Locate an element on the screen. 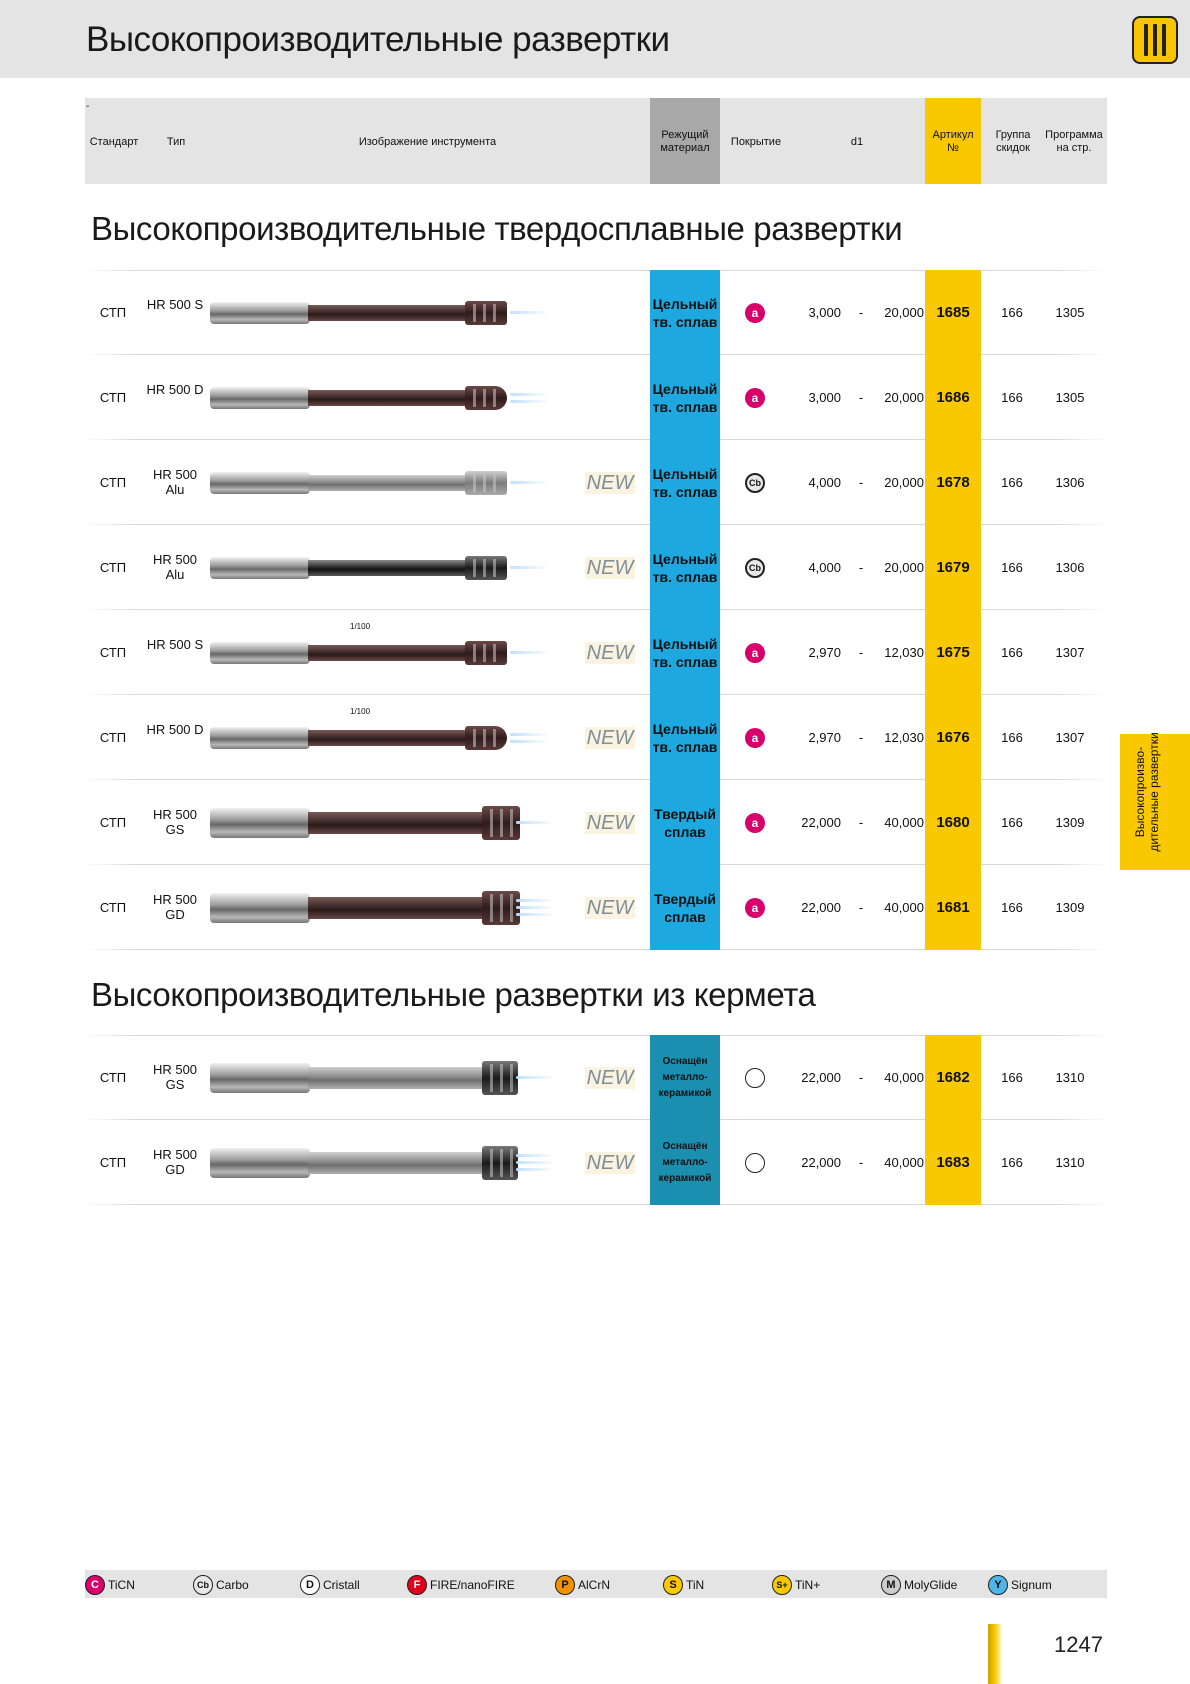  d1-min-cell: 3,000 is located at coordinates (824, 312).